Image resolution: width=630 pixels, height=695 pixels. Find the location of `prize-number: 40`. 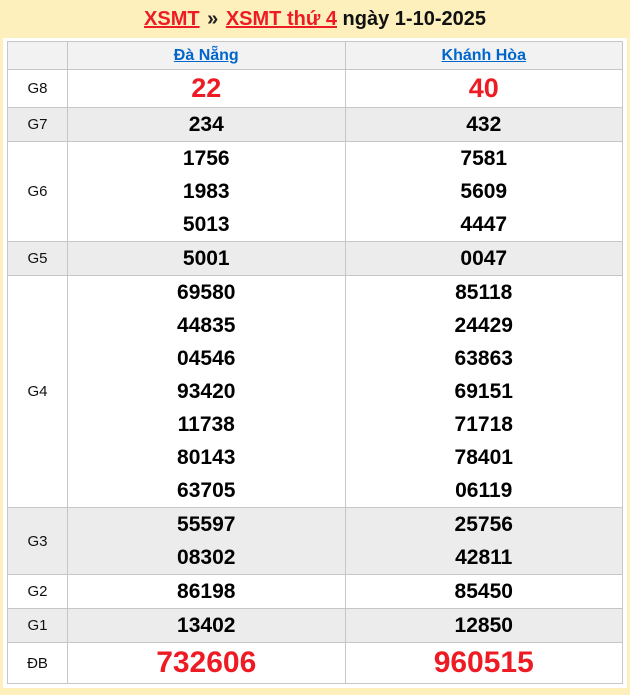

prize-number: 40 is located at coordinates (483, 88).